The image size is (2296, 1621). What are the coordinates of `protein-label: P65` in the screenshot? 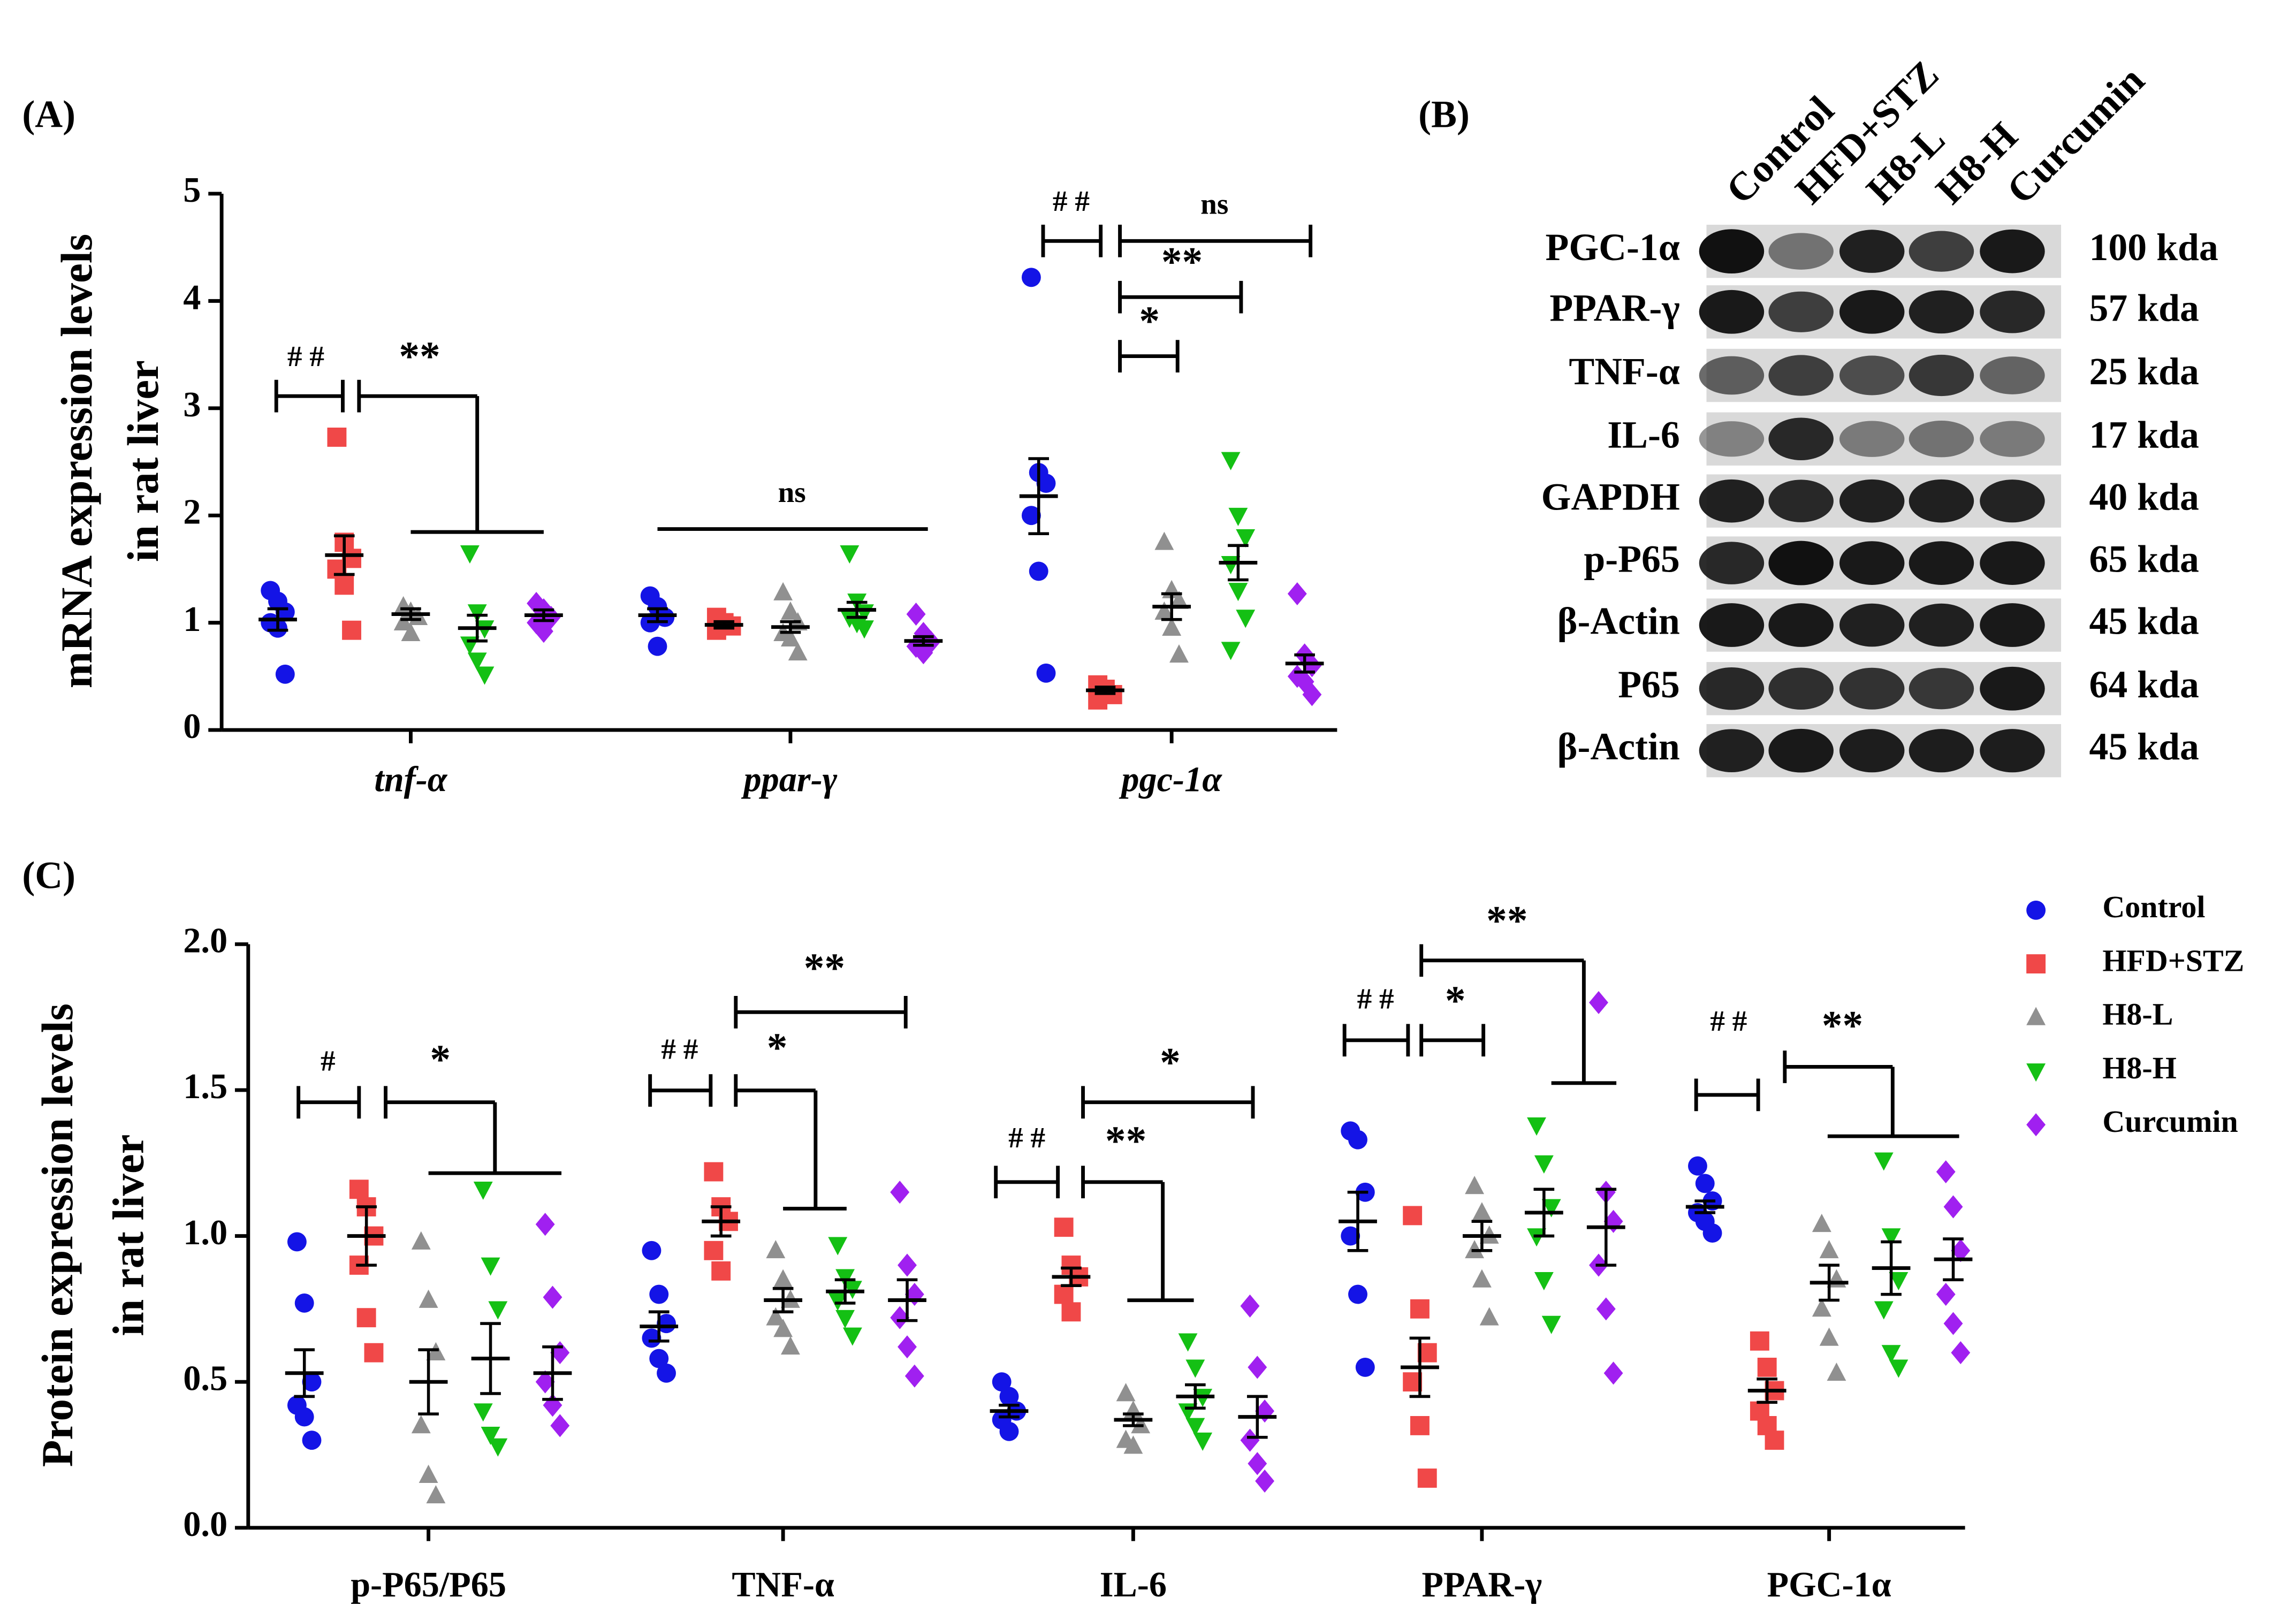 It's located at (1649, 684).